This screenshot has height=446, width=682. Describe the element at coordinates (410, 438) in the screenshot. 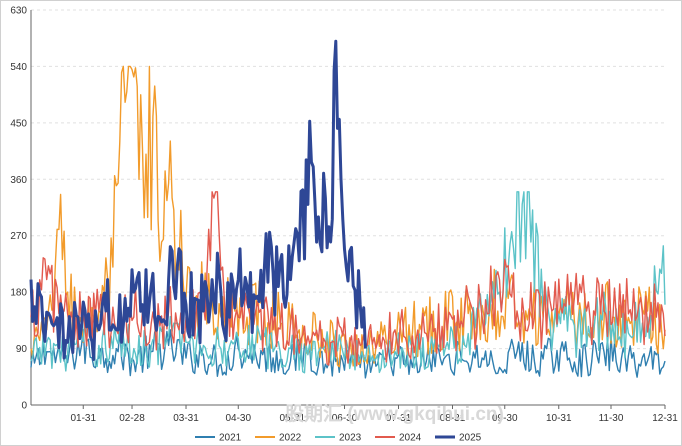

I see `legend-label: 2024` at that location.